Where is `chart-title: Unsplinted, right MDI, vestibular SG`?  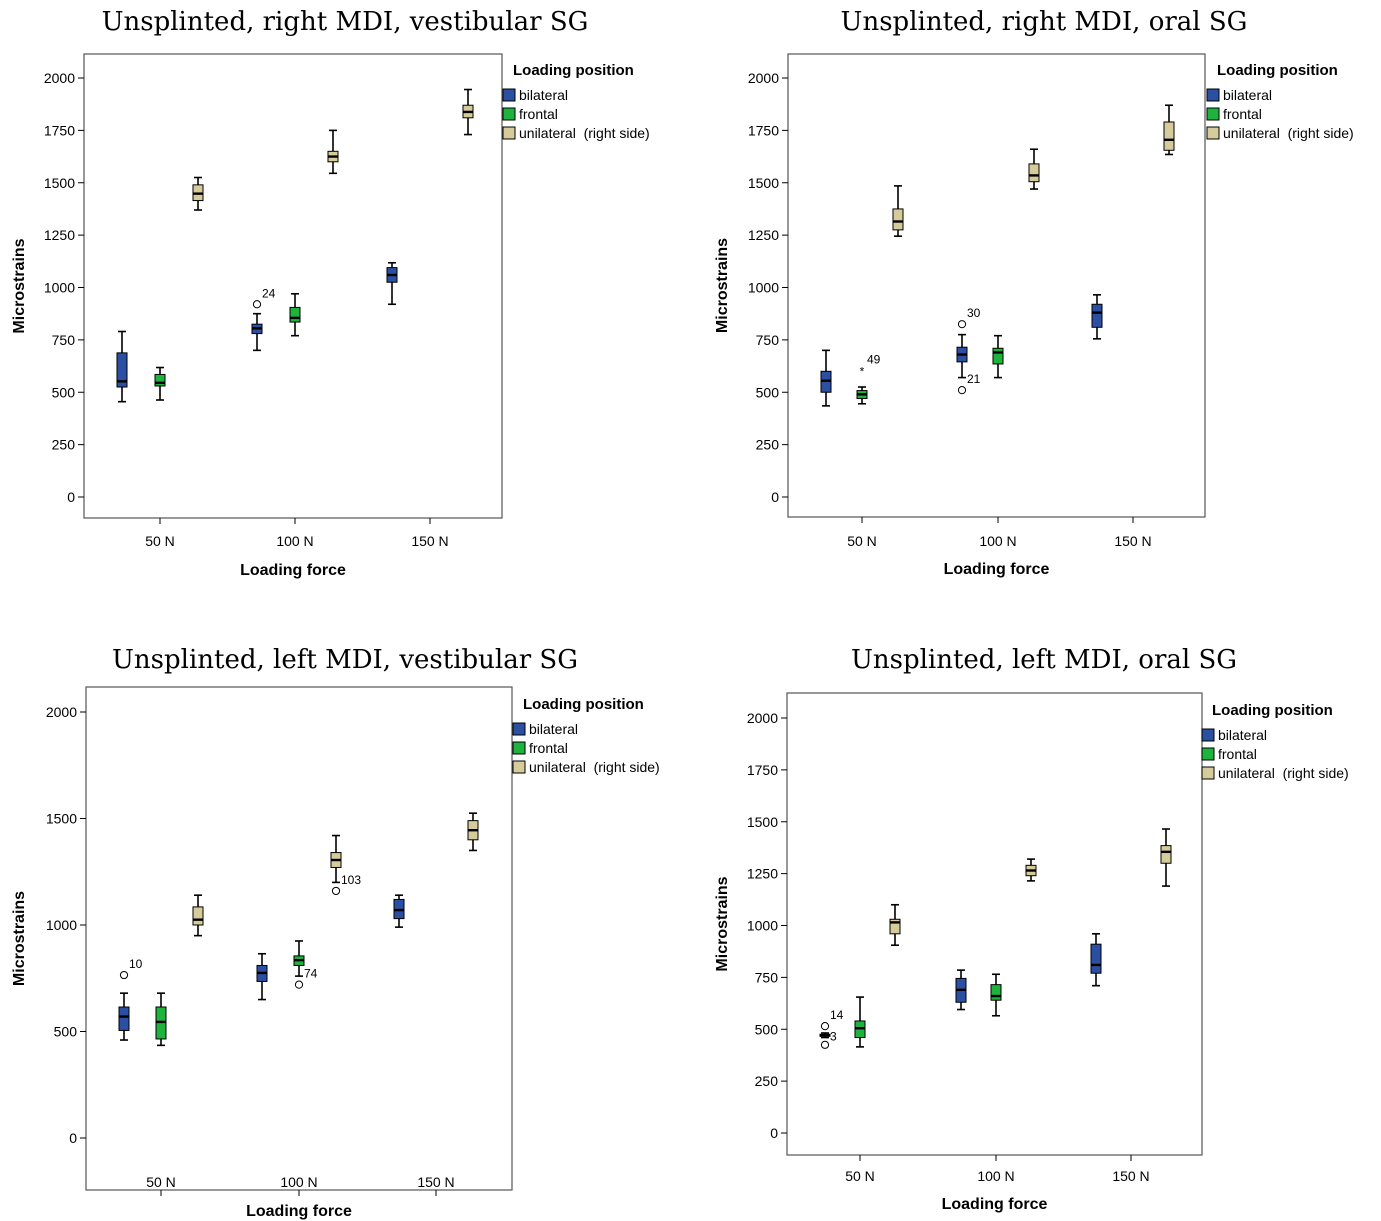
chart-title: Unsplinted, right MDI, vestibular SG is located at coordinates (345, 22).